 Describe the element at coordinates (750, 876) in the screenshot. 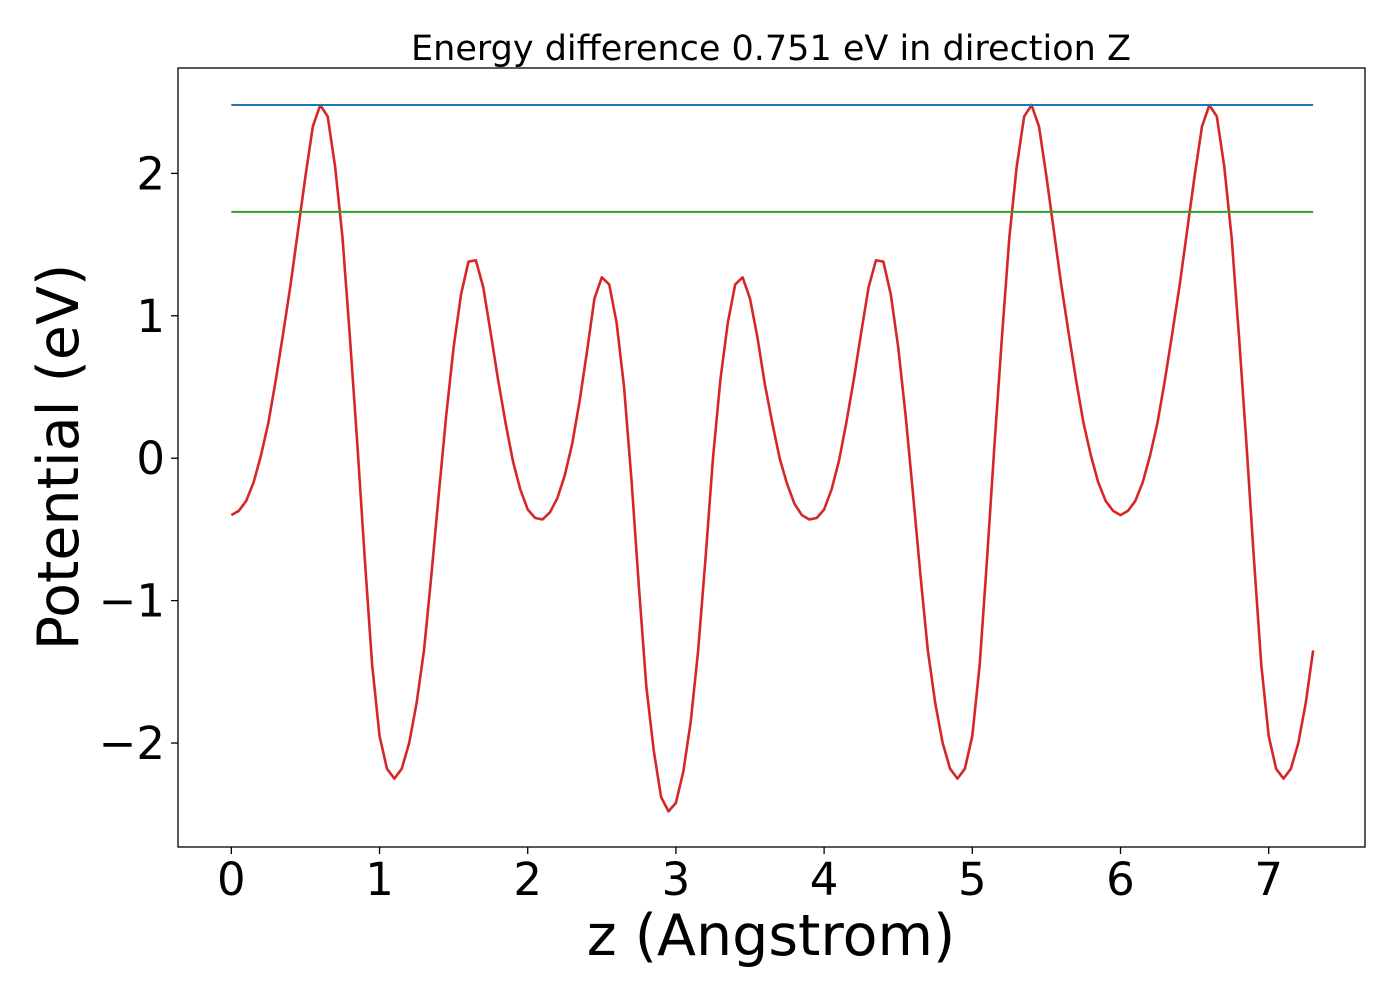

I see `x-axis: 0 1 2 3 4 5 6 7` at that location.